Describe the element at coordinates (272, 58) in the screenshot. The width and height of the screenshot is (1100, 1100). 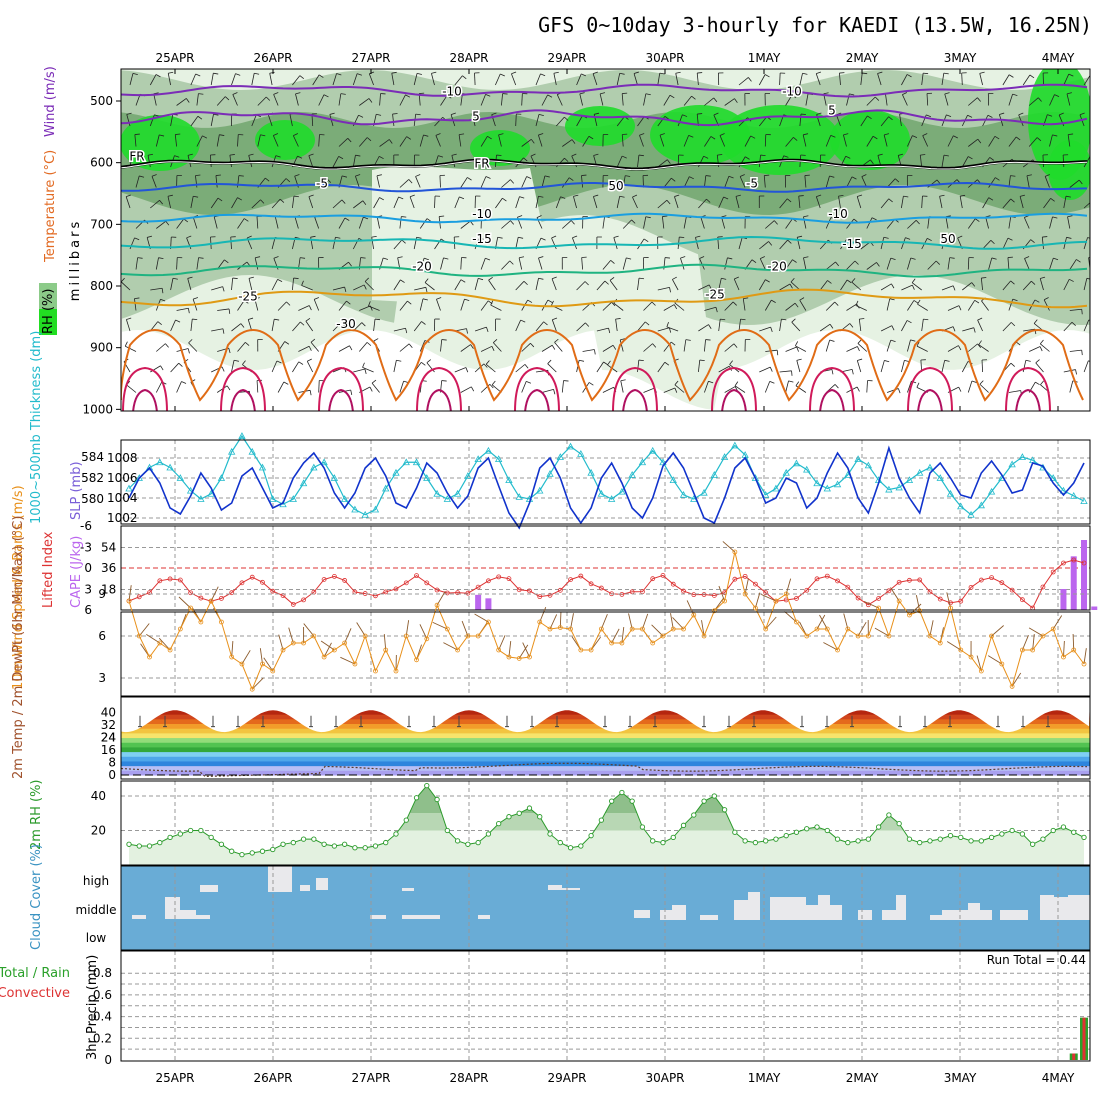
I see `top-date-label: 26APR` at that location.